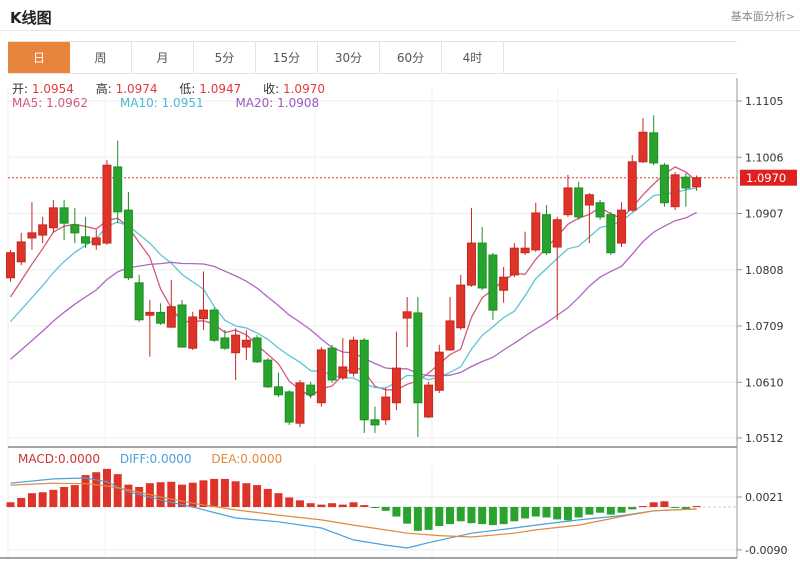  What do you see at coordinates (473, 57) in the screenshot?
I see `tab-4hour: 4时` at bounding box center [473, 57].